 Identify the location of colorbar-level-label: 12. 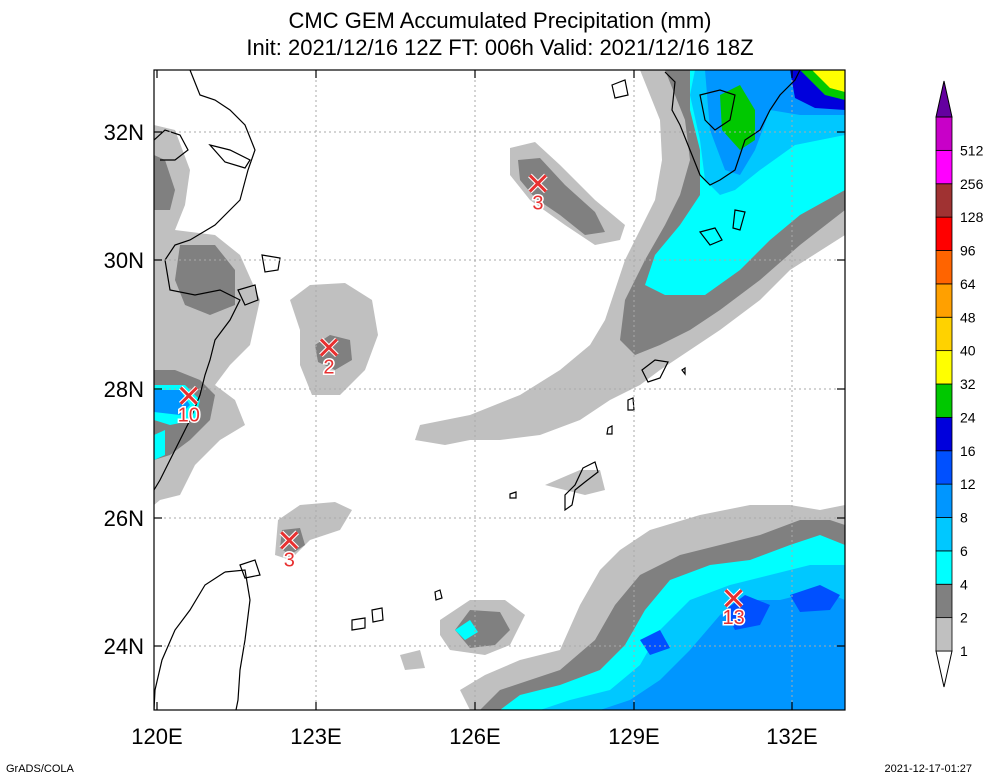
(968, 484).